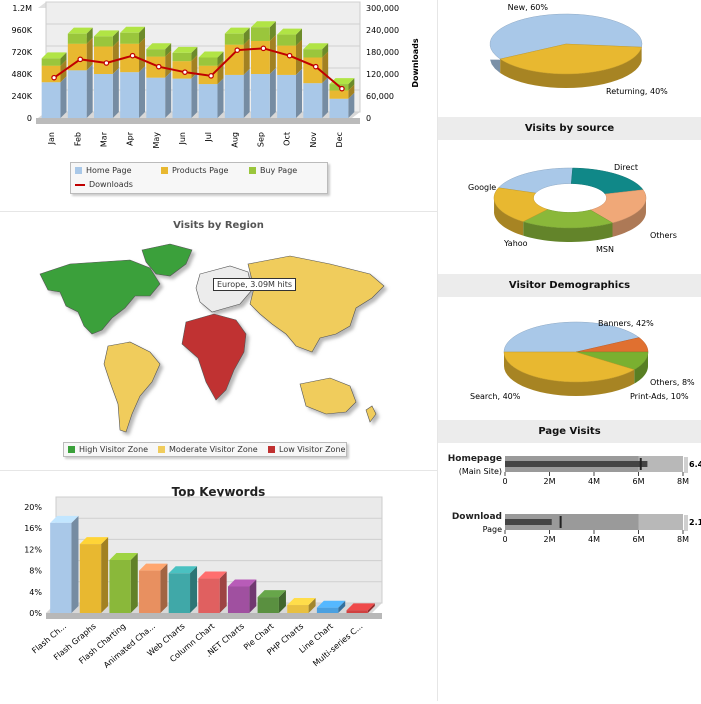 The image size is (701, 704). I want to click on legend-item-buy: Buy Page, so click(273, 170).